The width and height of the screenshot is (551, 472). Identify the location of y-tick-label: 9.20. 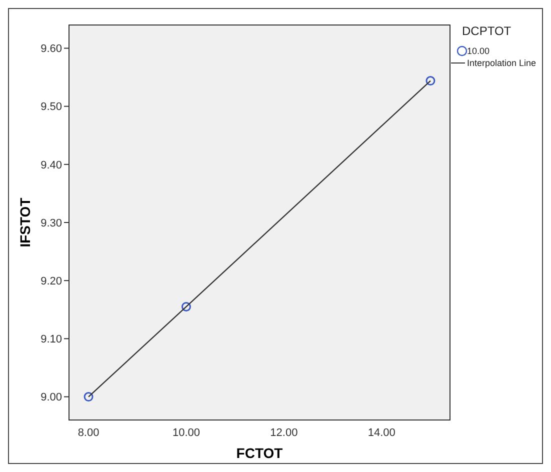
(51, 281).